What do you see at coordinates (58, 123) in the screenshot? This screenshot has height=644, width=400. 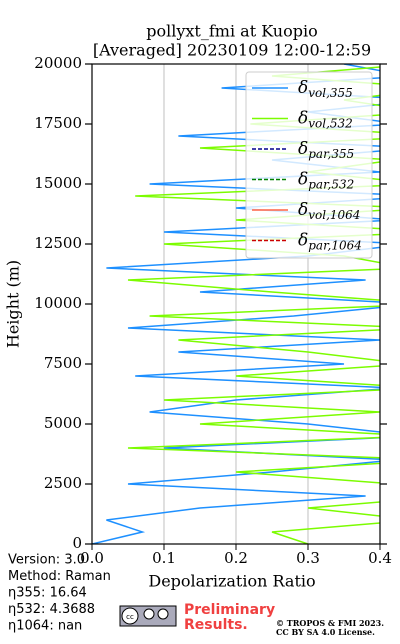 I see `y-tick-label: 17500` at bounding box center [58, 123].